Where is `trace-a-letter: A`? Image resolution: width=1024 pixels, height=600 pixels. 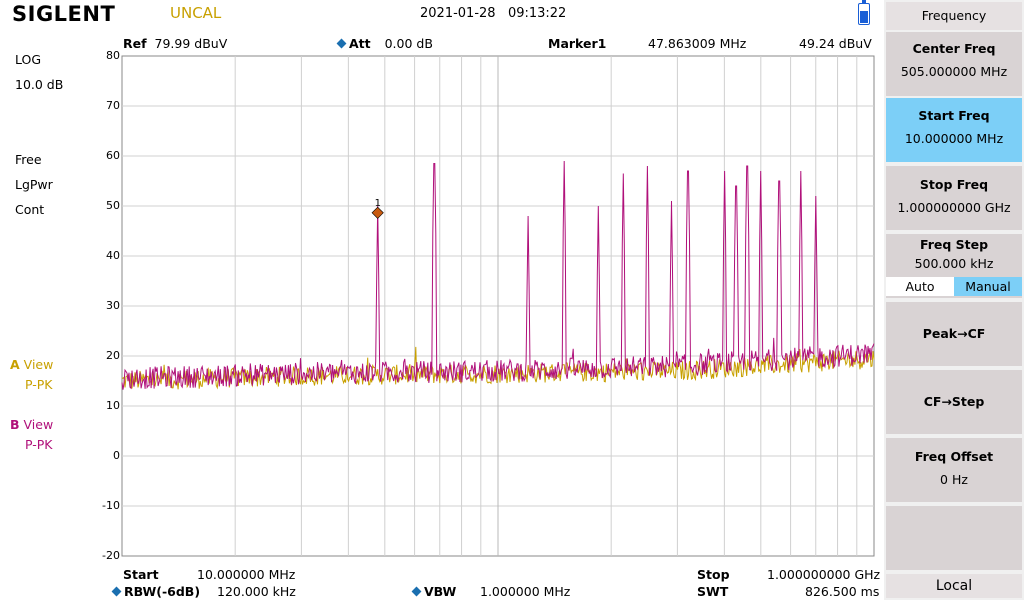 trace-a-letter: A is located at coordinates (15, 364).